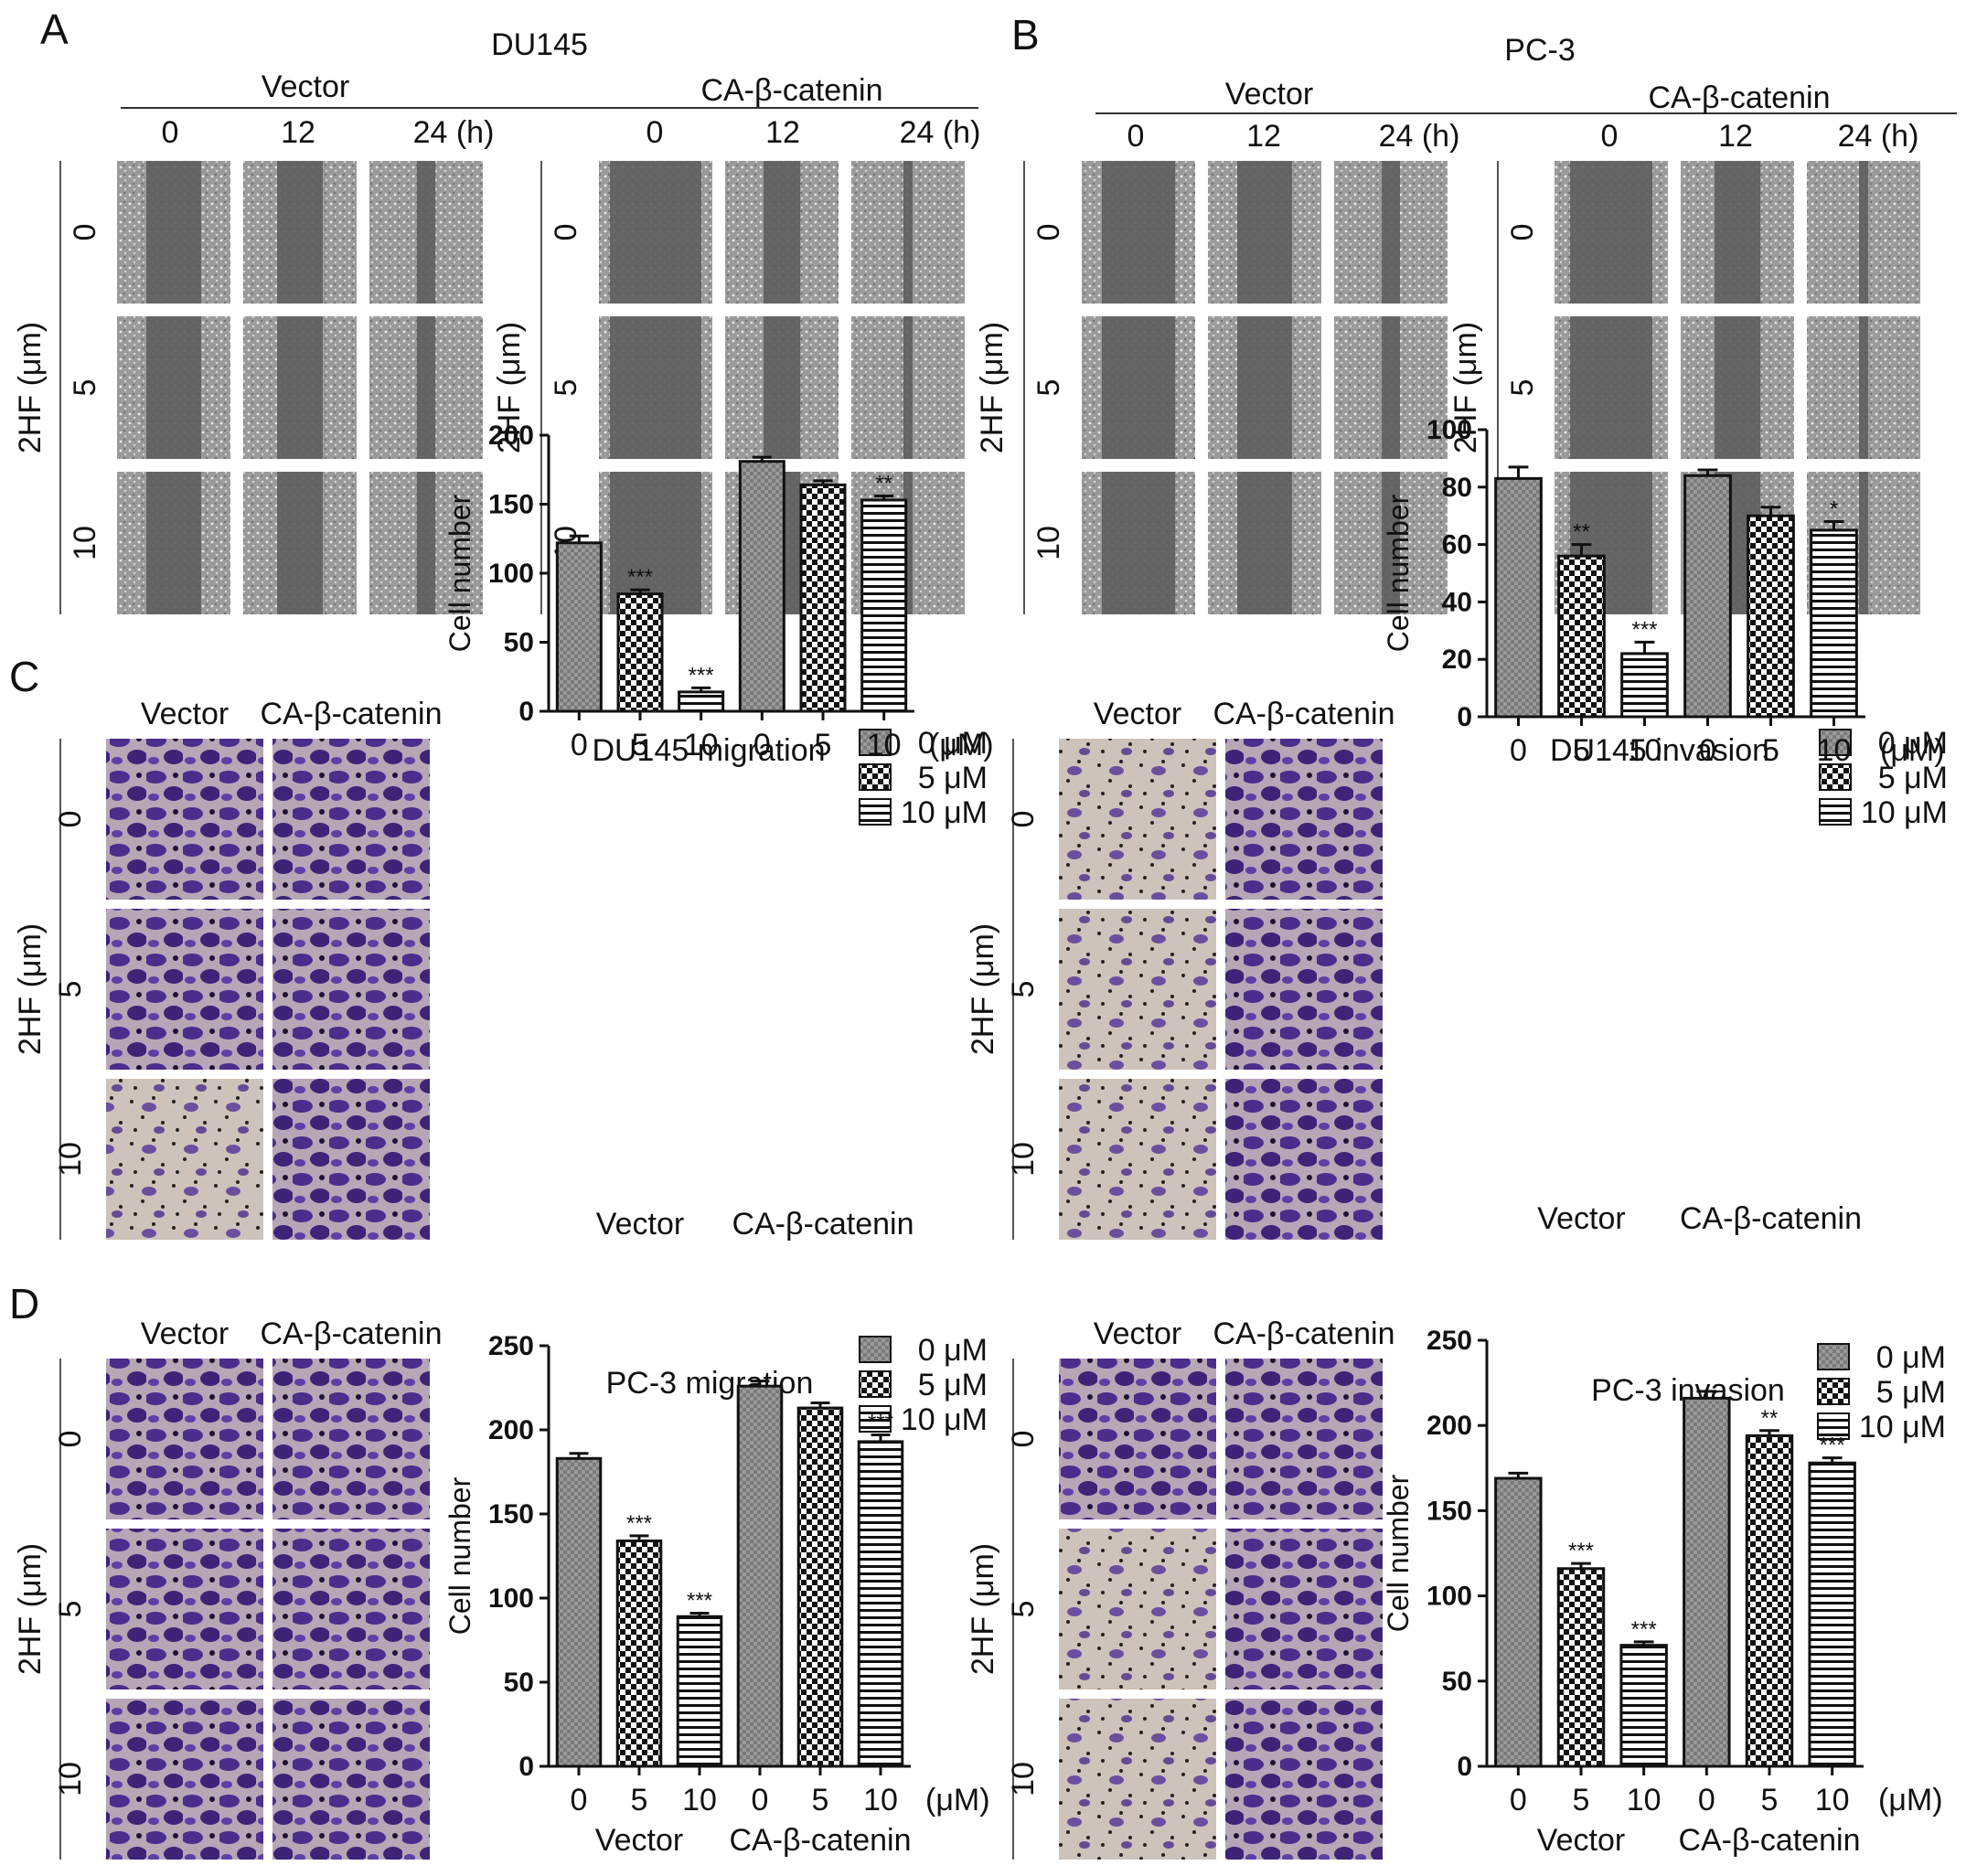  What do you see at coordinates (184, 1609) in the screenshot?
I see `panel-d-migration-image-r1-c0` at bounding box center [184, 1609].